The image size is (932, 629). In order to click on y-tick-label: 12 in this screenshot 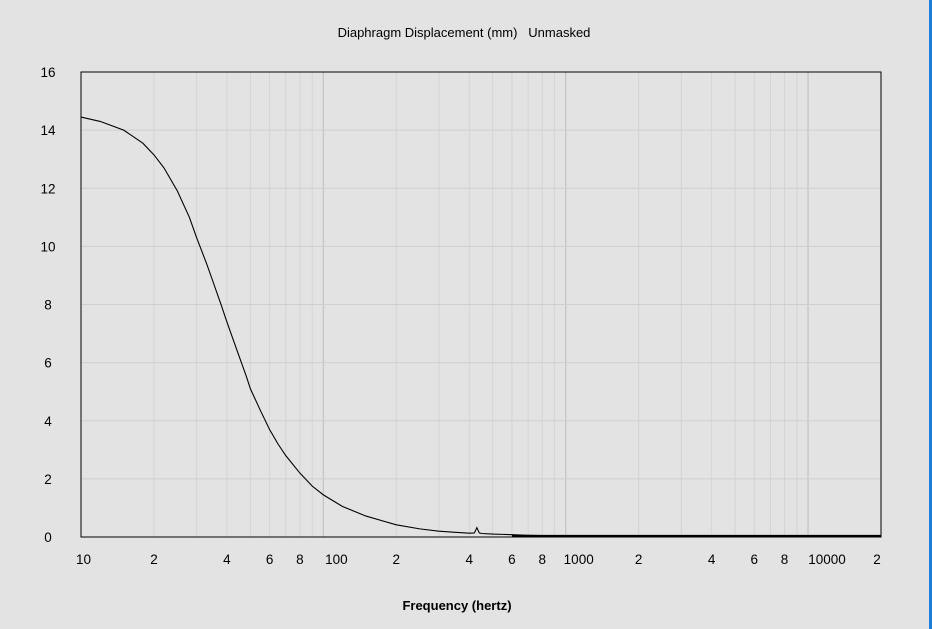, I will do `click(47, 188)`.